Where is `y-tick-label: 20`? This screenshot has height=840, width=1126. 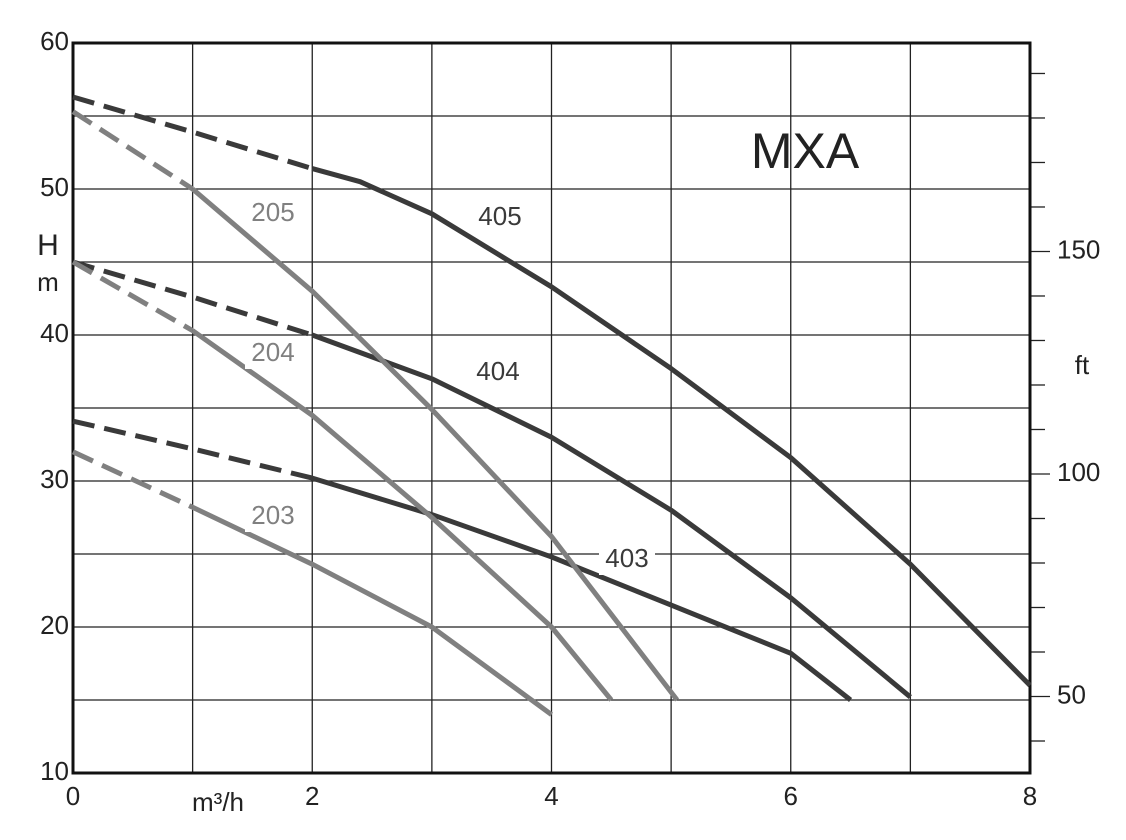
y-tick-label: 20 is located at coordinates (54, 625).